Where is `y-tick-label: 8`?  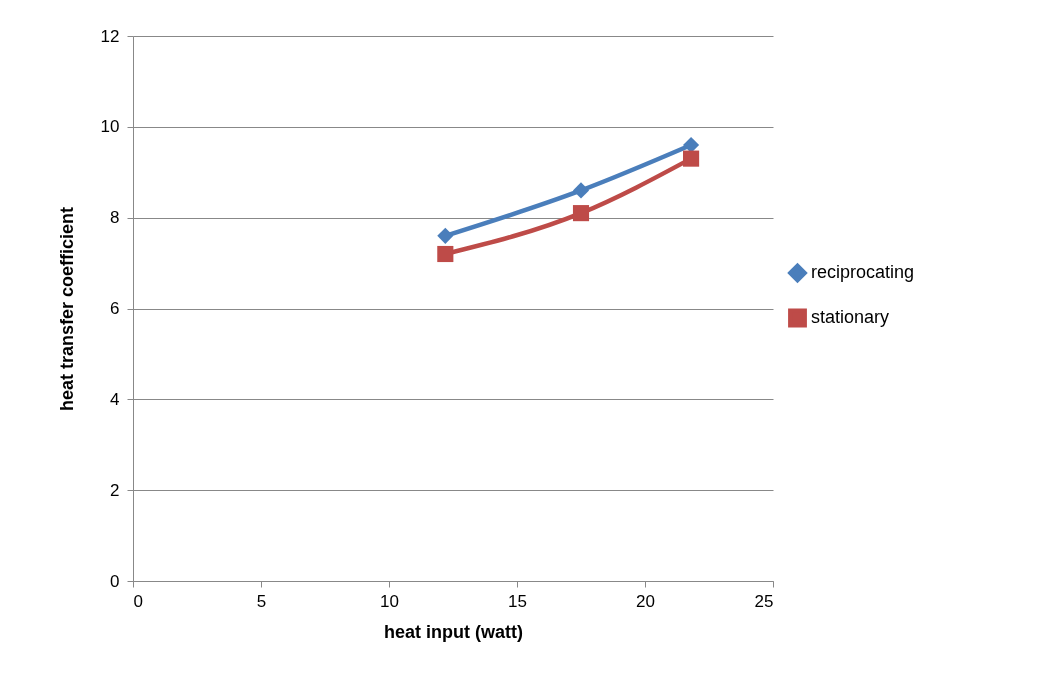
y-tick-label: 8 is located at coordinates (115, 218).